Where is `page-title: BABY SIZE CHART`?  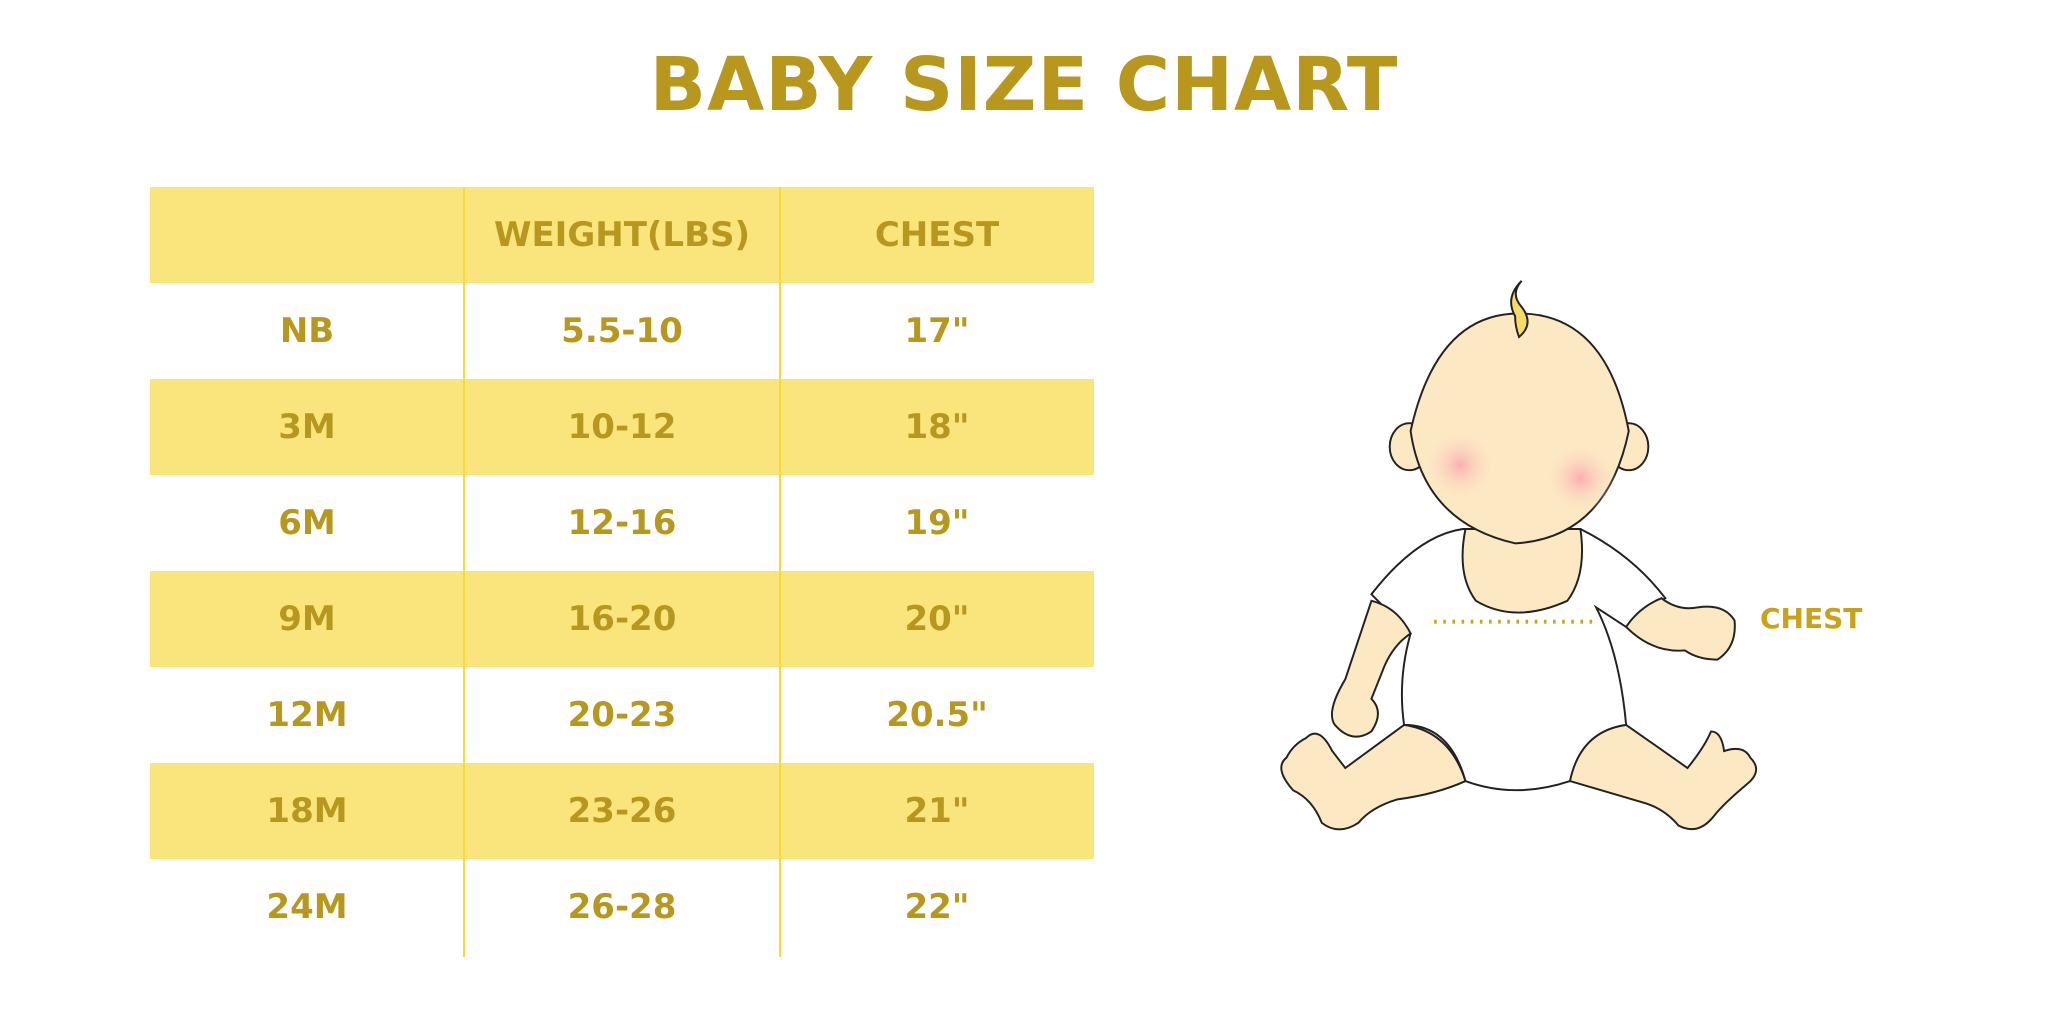 page-title: BABY SIZE CHART is located at coordinates (1024, 85).